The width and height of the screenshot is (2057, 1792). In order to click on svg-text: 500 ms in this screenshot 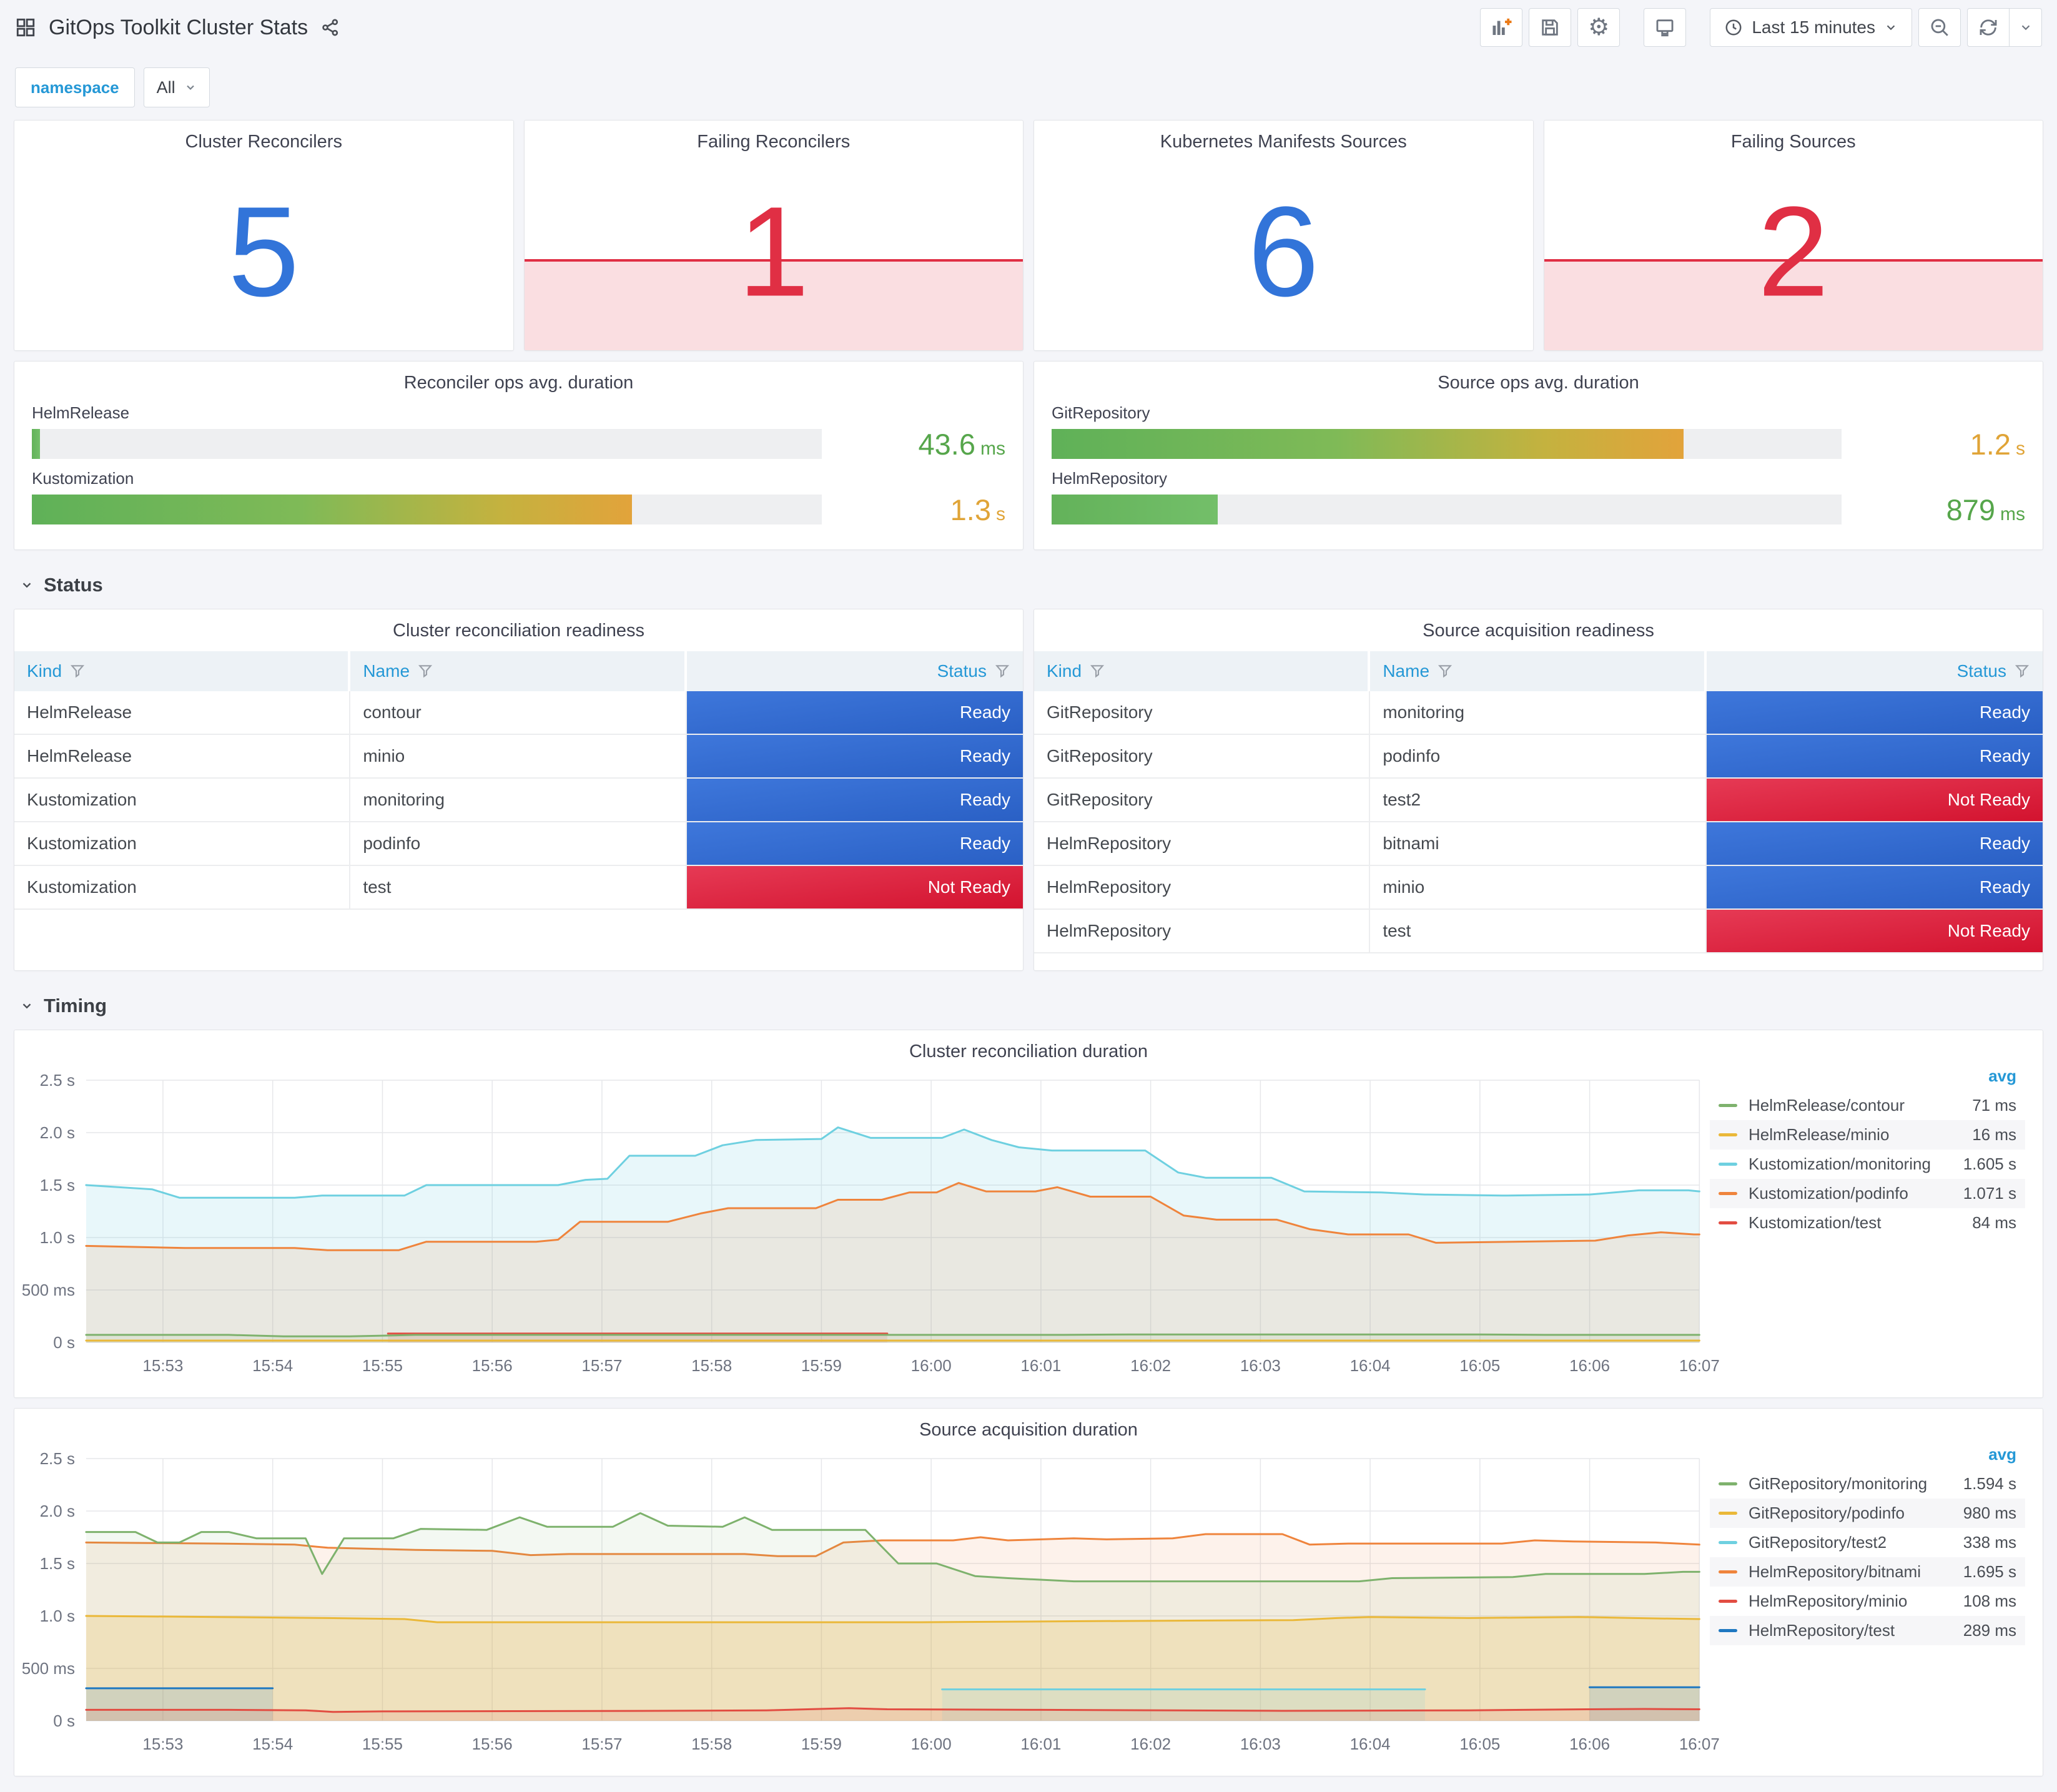, I will do `click(48, 1668)`.